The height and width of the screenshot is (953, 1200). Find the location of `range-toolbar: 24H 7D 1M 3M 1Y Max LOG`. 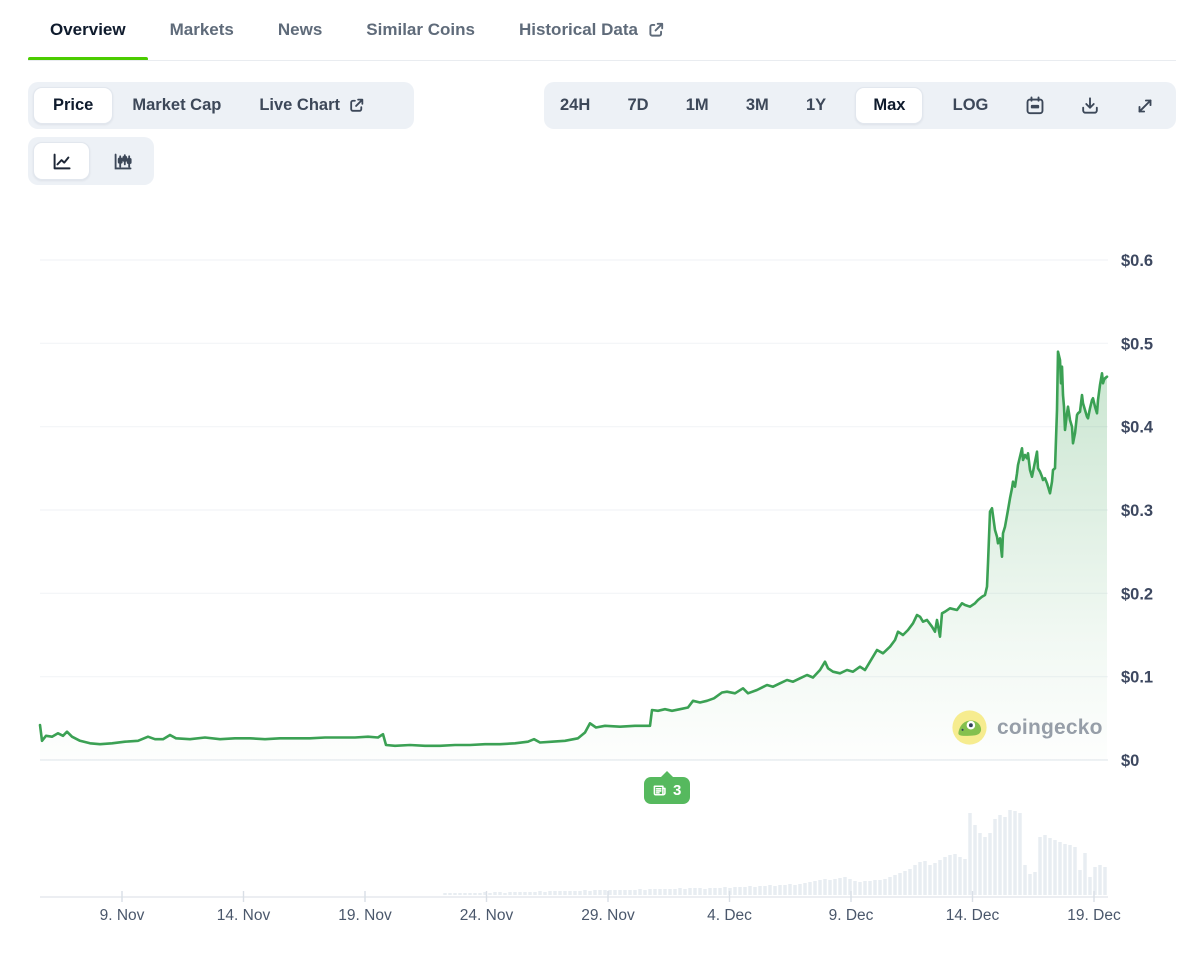

range-toolbar: 24H 7D 1M 3M 1Y Max LOG is located at coordinates (860, 105).